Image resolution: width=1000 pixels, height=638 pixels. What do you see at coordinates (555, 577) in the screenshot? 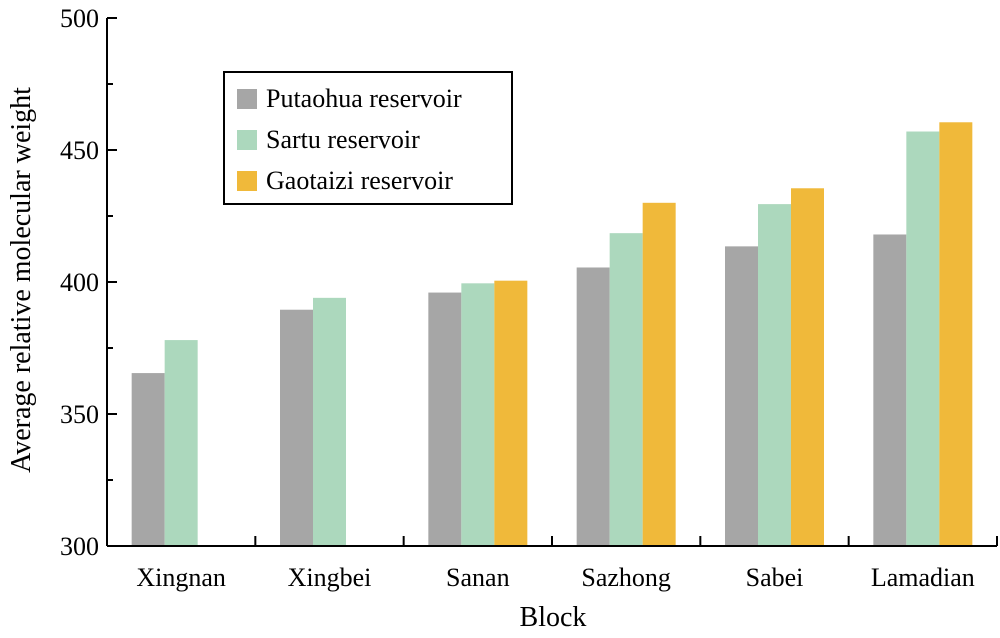
I see `x-tick-labels: Xingnan Xingbei Sanan Sazhong Sabei Lamadian` at bounding box center [555, 577].